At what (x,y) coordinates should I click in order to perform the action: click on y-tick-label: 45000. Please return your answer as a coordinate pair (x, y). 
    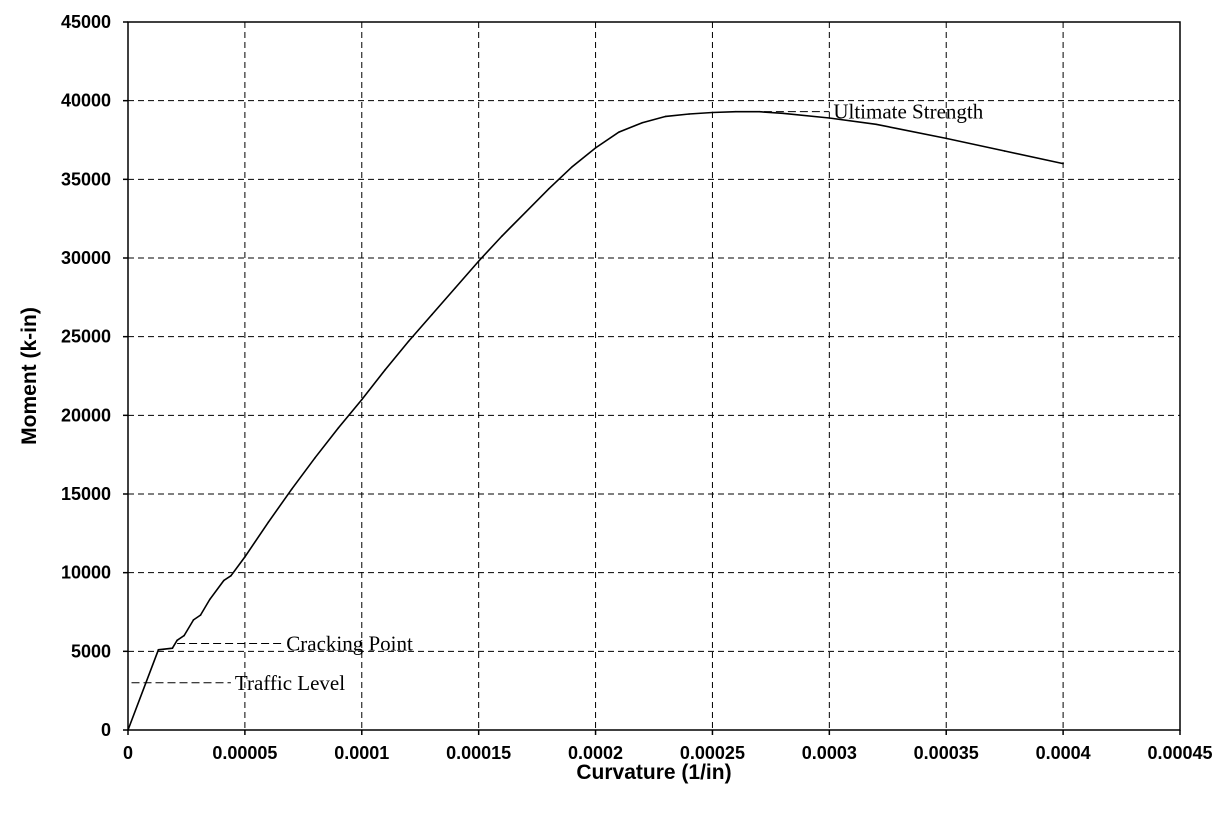
    Looking at the image, I should click on (86, 22).